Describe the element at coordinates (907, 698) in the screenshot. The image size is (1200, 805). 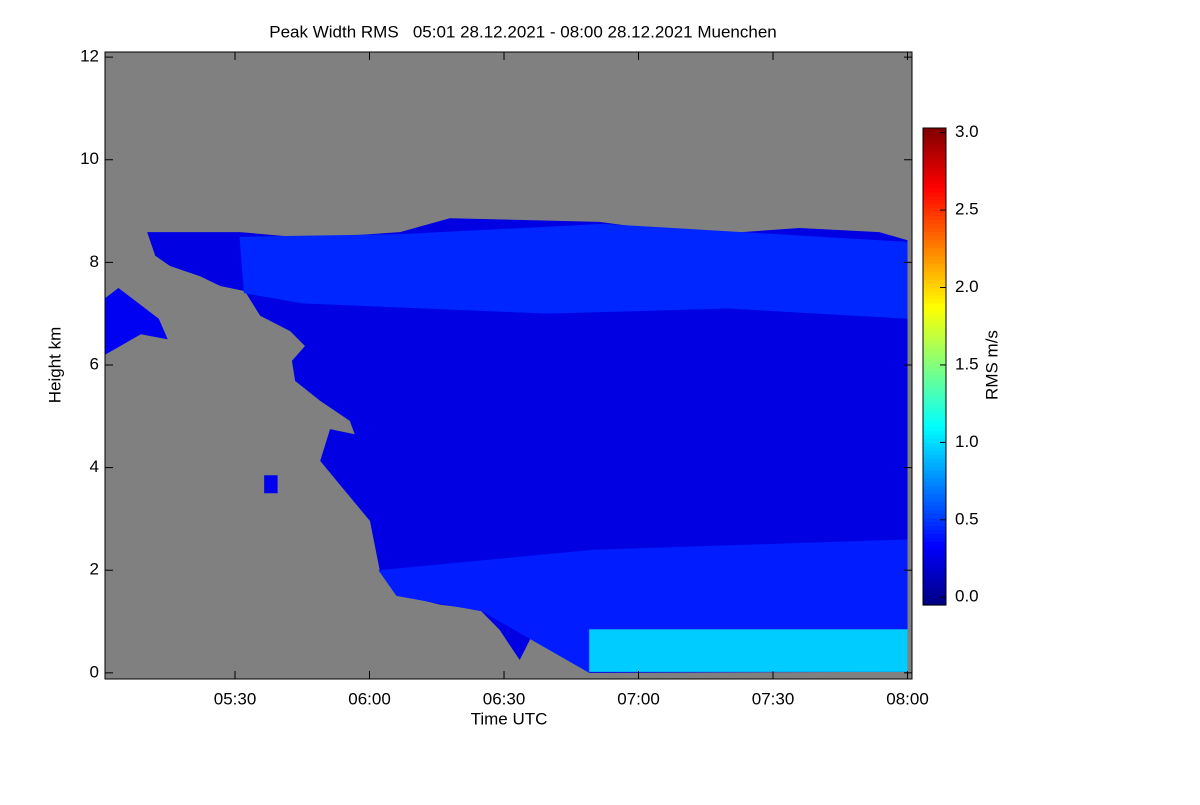
I see `x-tick-label: 08:00` at that location.